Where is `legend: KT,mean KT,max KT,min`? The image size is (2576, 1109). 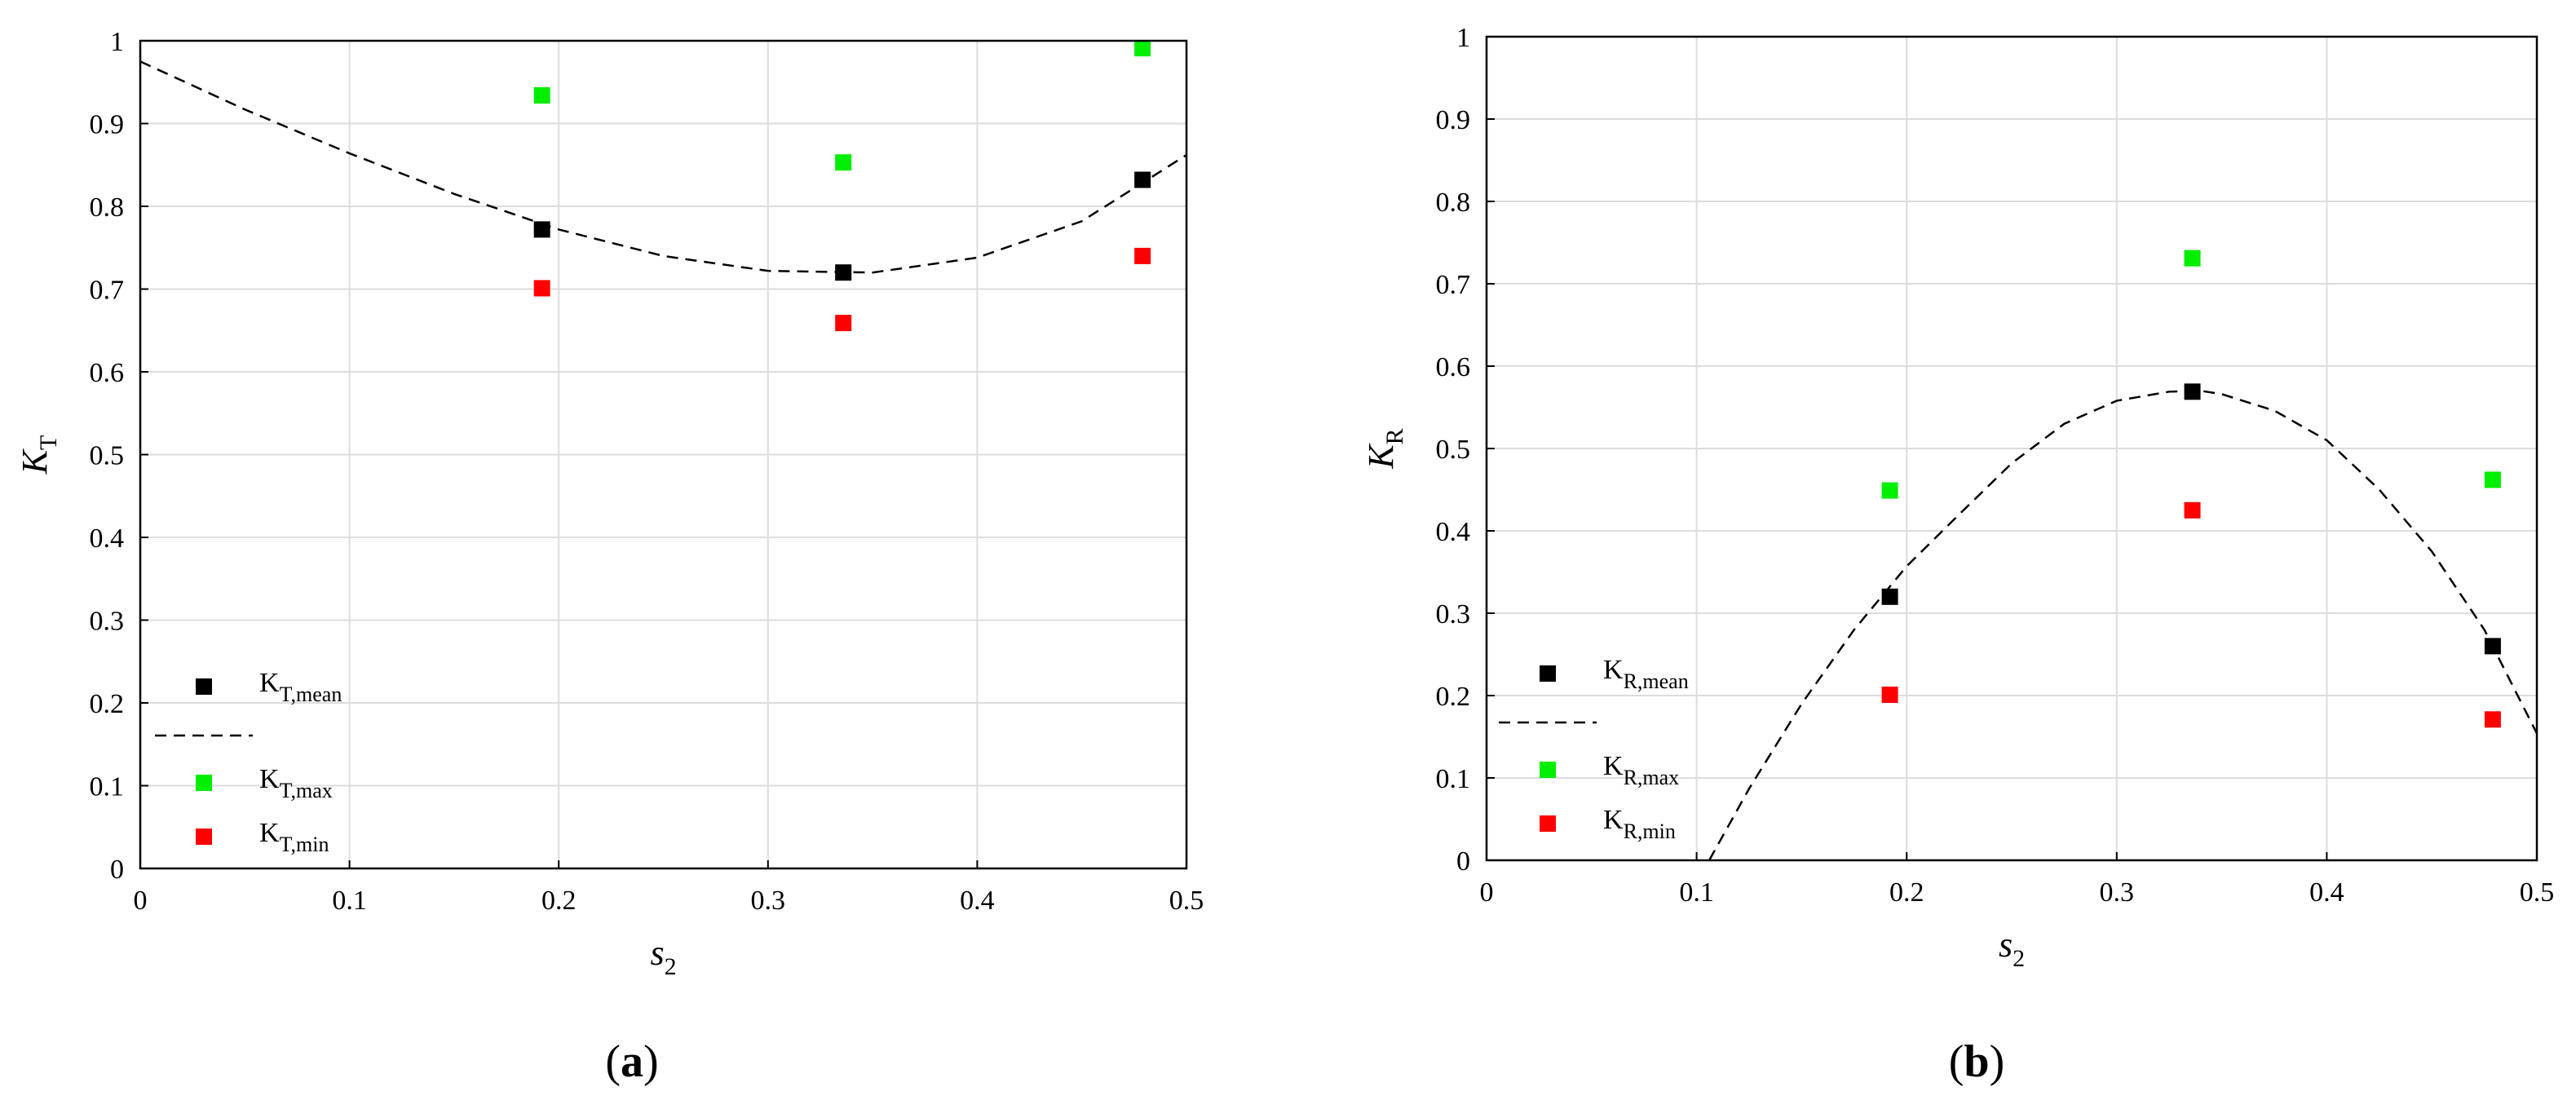
legend: KT,mean KT,max KT,min is located at coordinates (248, 762).